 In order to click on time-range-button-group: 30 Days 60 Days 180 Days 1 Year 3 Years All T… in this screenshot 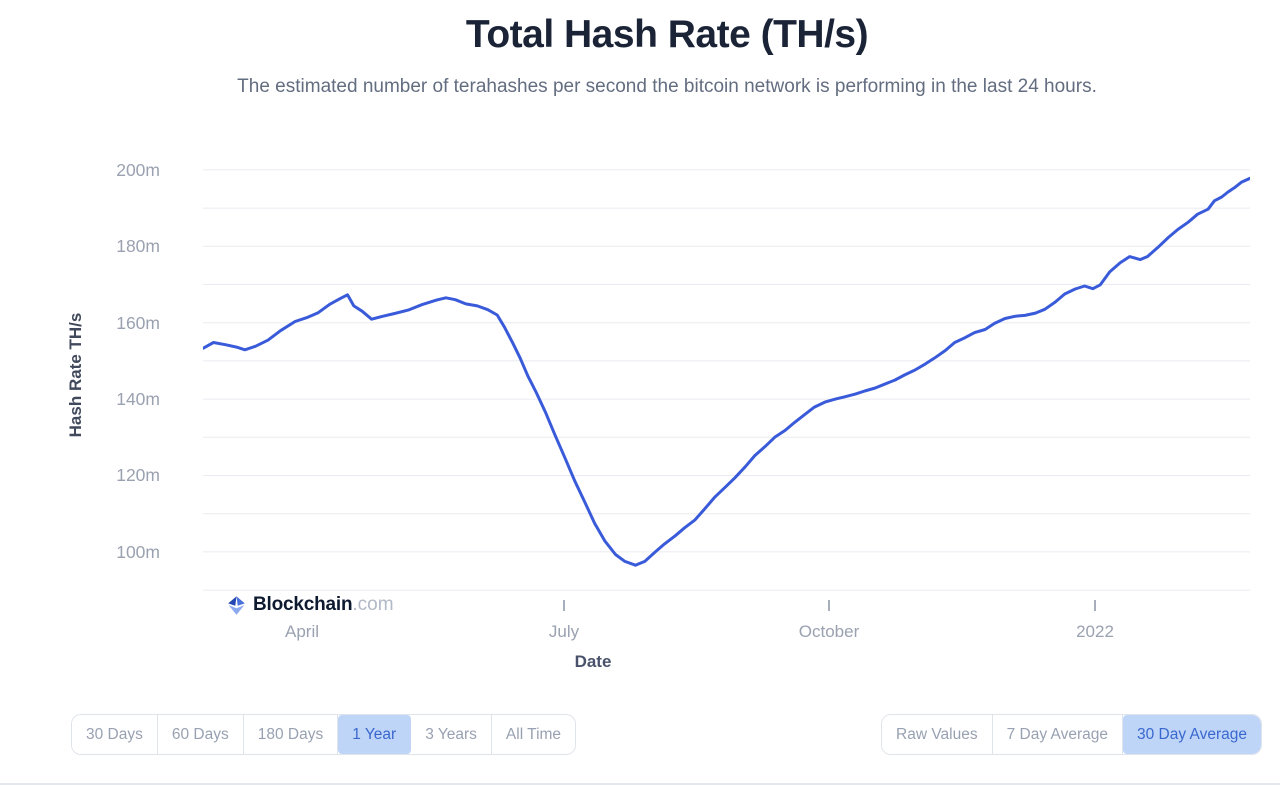, I will do `click(324, 734)`.